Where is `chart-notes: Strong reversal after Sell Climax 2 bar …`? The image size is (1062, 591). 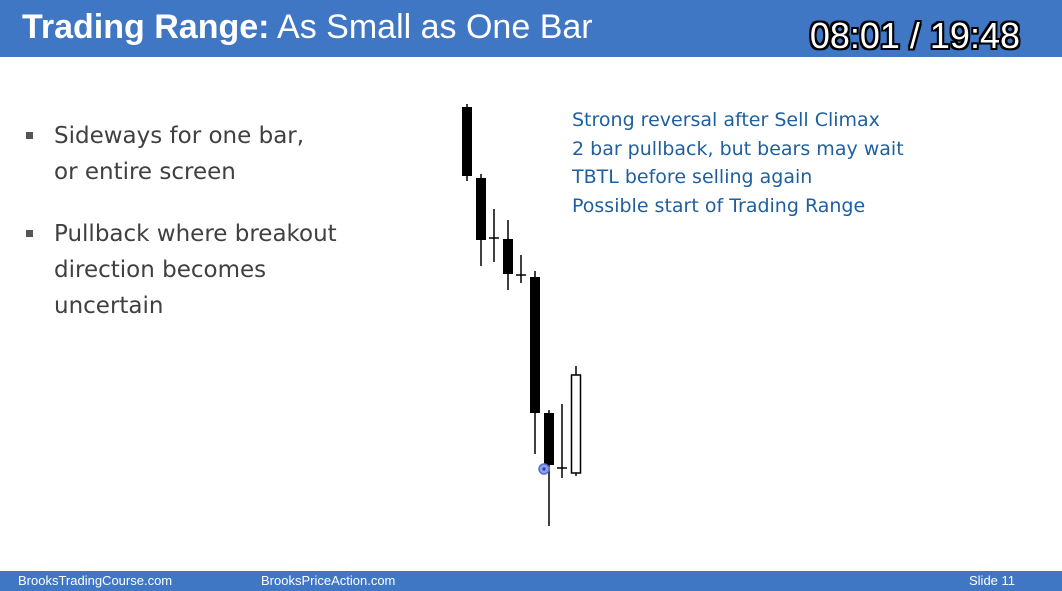 chart-notes: Strong reversal after Sell Climax 2 bar … is located at coordinates (738, 163).